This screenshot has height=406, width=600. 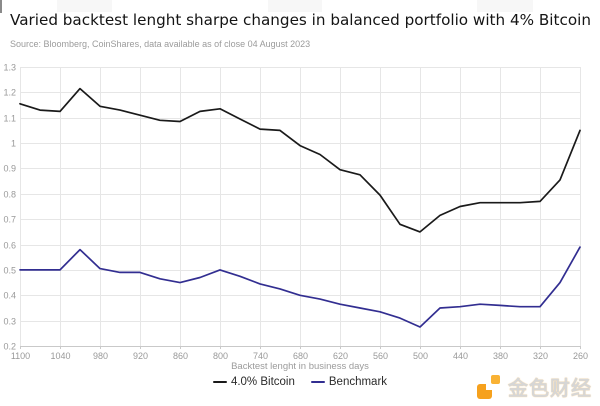 I want to click on x-tick-label: 560, so click(x=380, y=356).